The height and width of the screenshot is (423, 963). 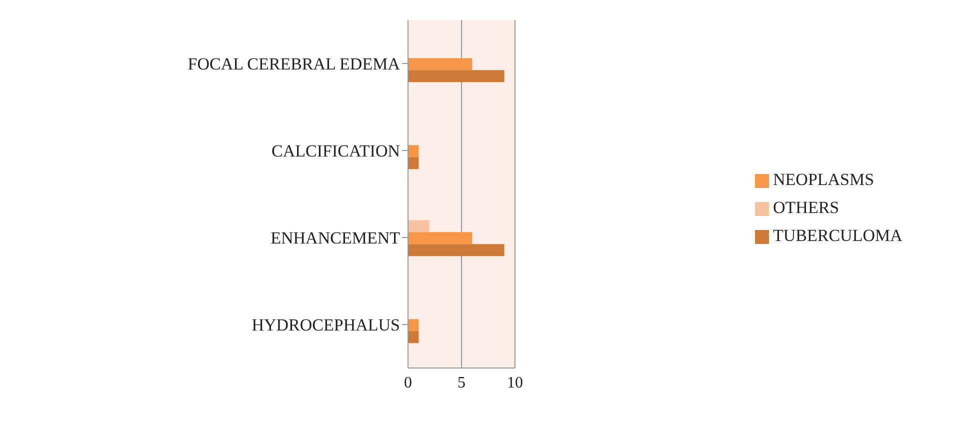 What do you see at coordinates (462, 383) in the screenshot?
I see `x-tick-label: 5` at bounding box center [462, 383].